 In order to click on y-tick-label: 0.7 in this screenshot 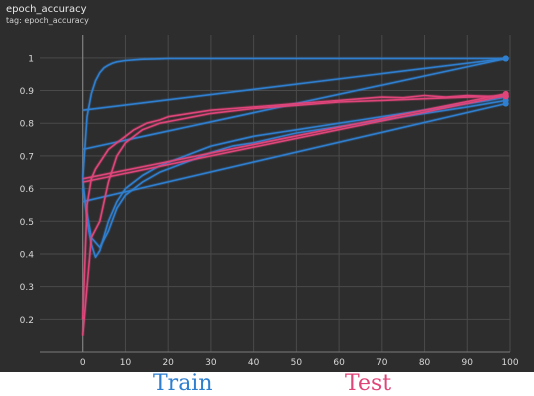, I will do `click(27, 157)`.